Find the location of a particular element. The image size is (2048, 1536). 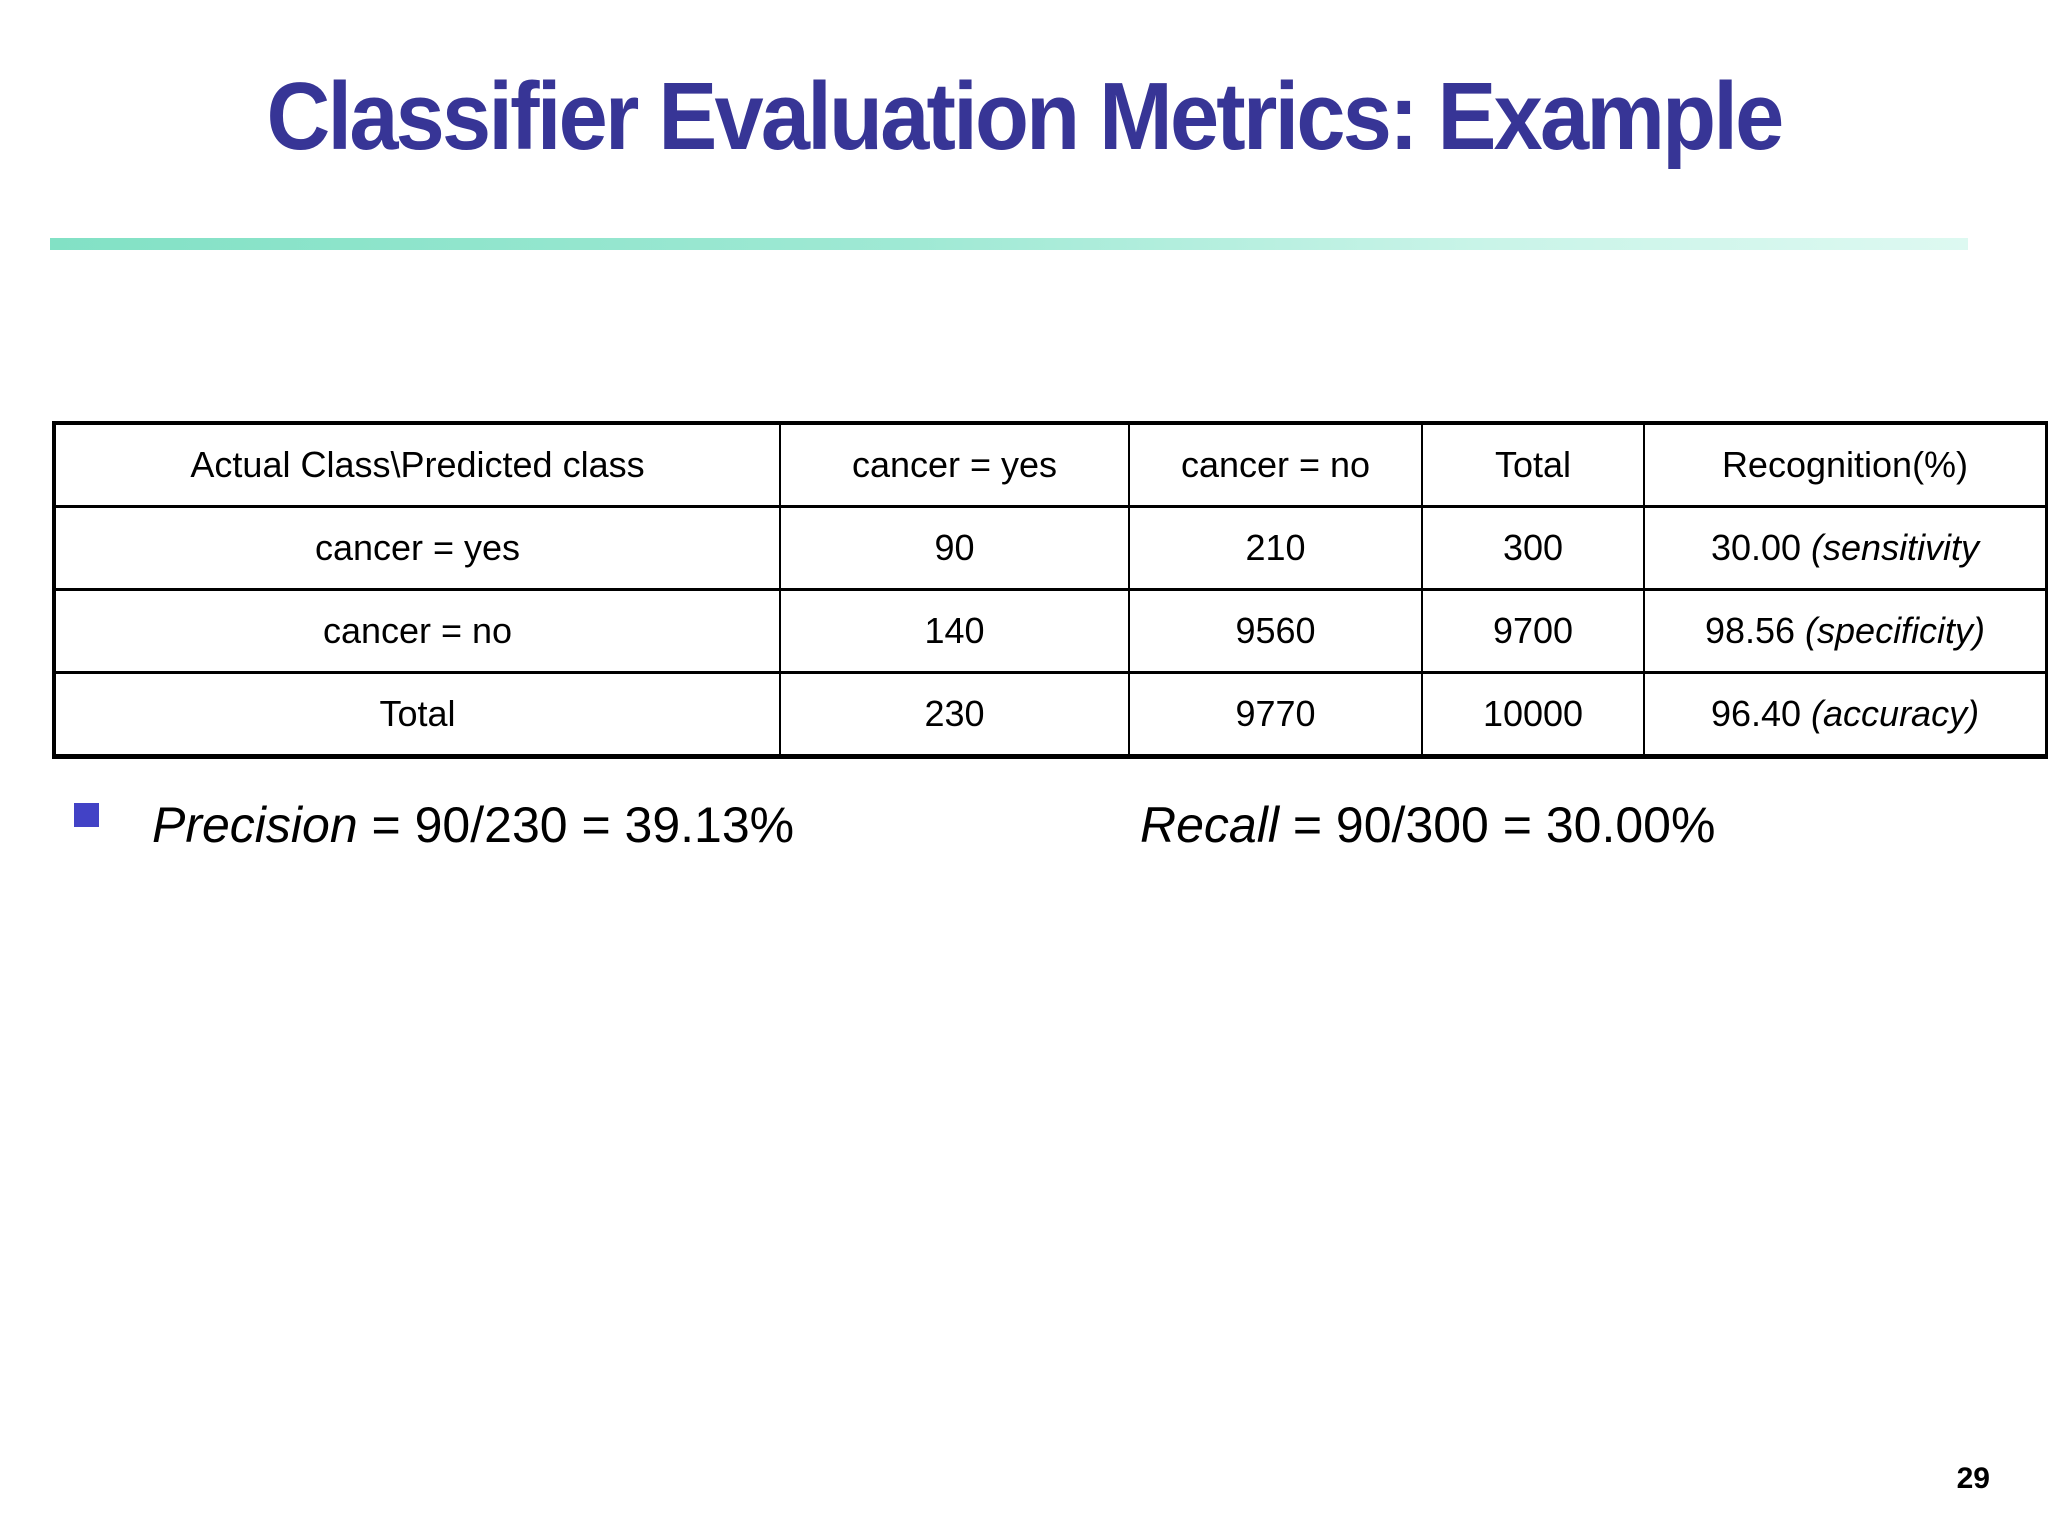

cell-row-total: 300 is located at coordinates (1533, 548).